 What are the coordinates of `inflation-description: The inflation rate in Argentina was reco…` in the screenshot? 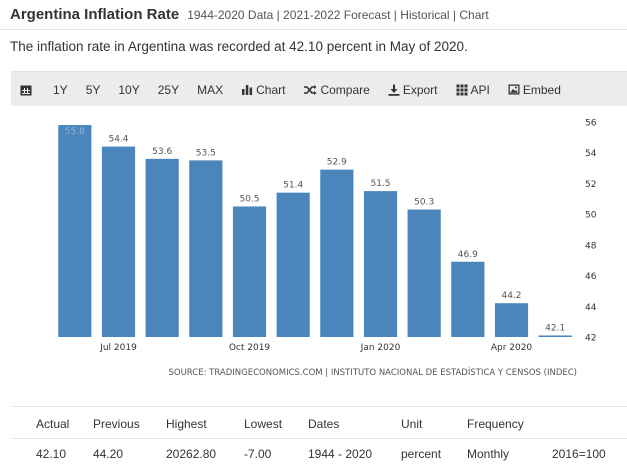 It's located at (239, 46).